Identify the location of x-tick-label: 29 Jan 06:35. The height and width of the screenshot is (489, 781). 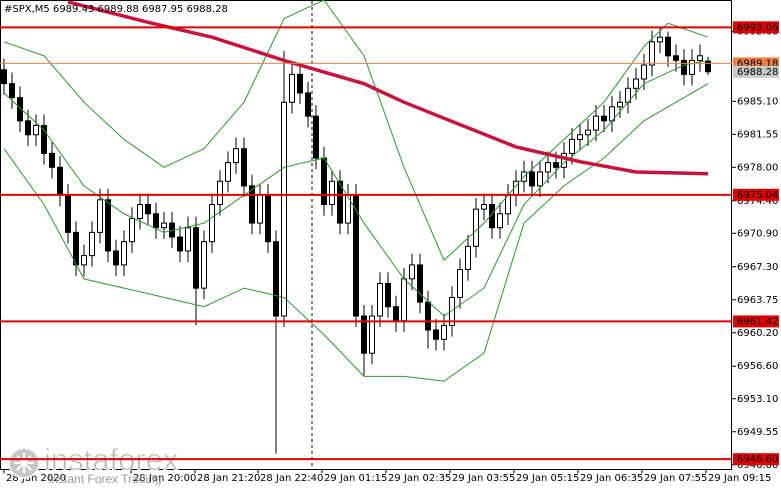
(611, 478).